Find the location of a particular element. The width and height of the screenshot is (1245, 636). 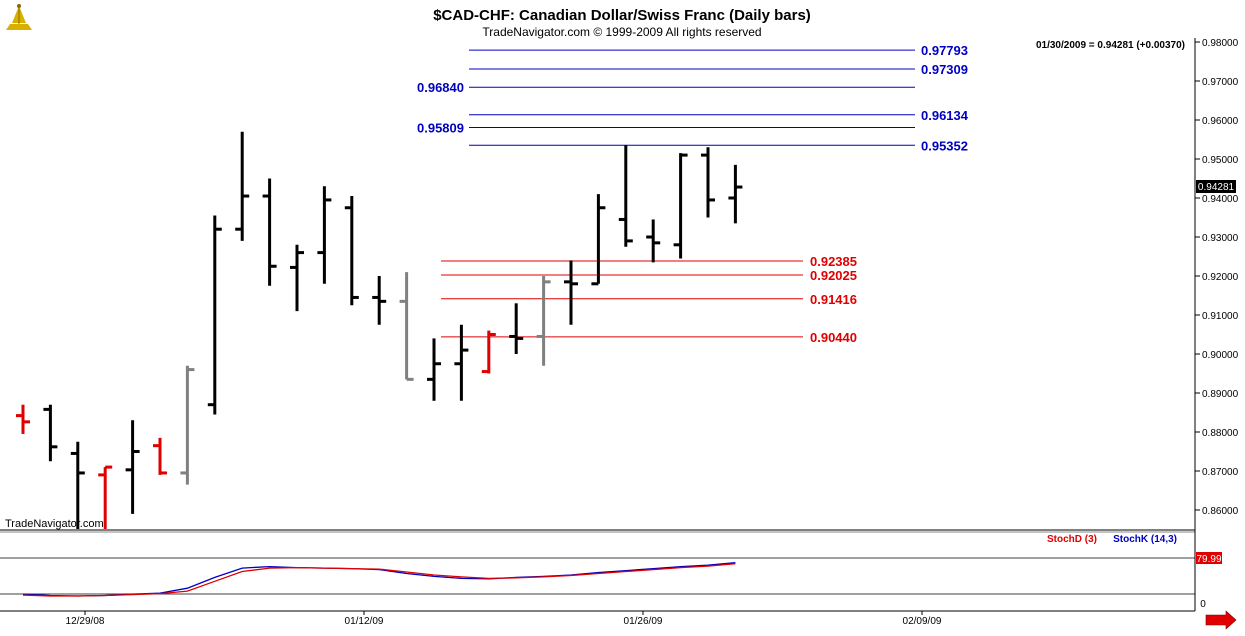

extension-label: 0.97309 is located at coordinates (944, 69).